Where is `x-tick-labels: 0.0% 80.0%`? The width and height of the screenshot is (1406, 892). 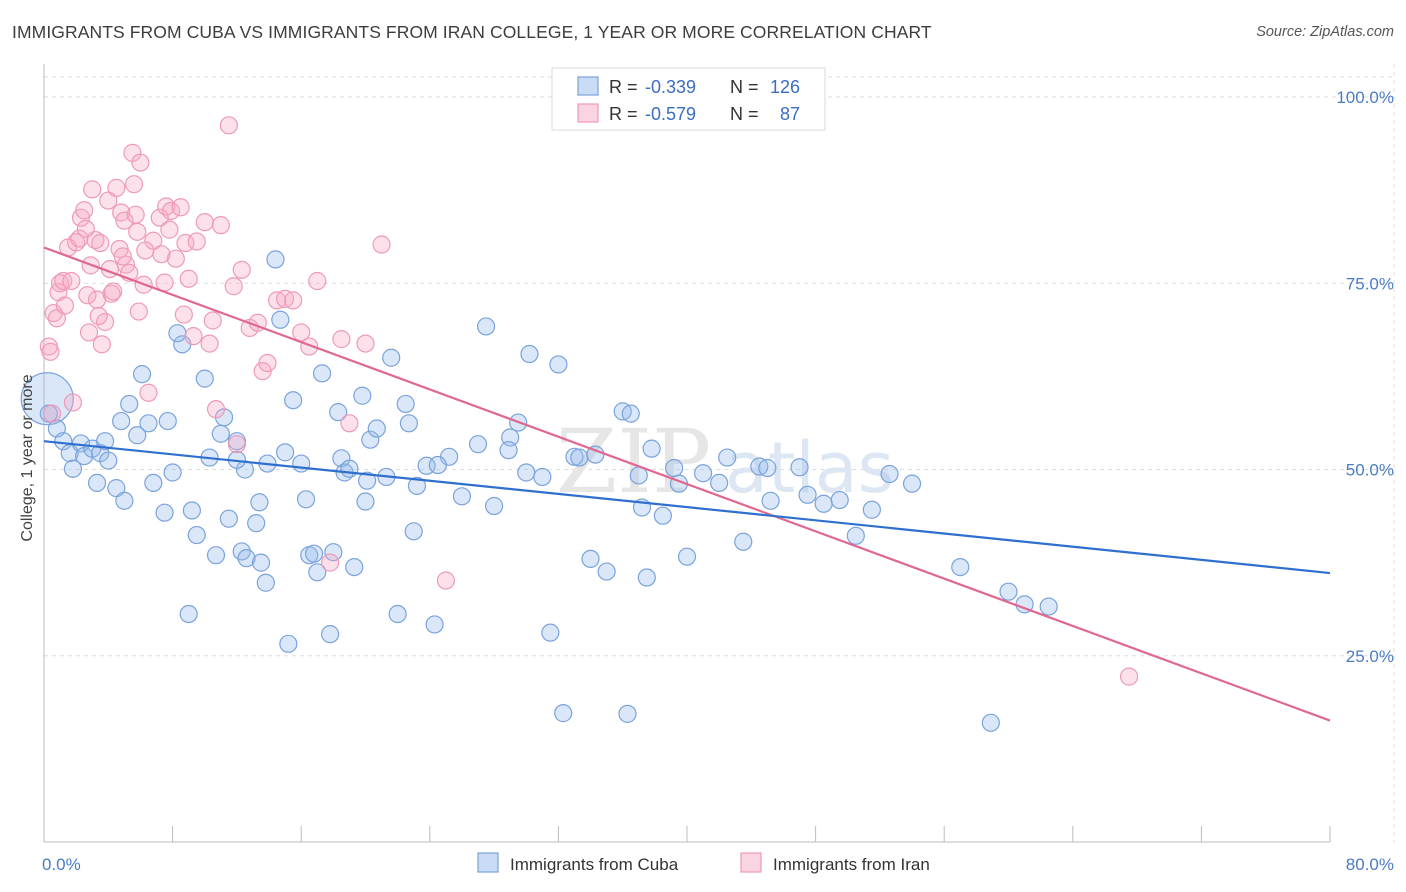
x-tick-labels: 0.0% 80.0% is located at coordinates (718, 864).